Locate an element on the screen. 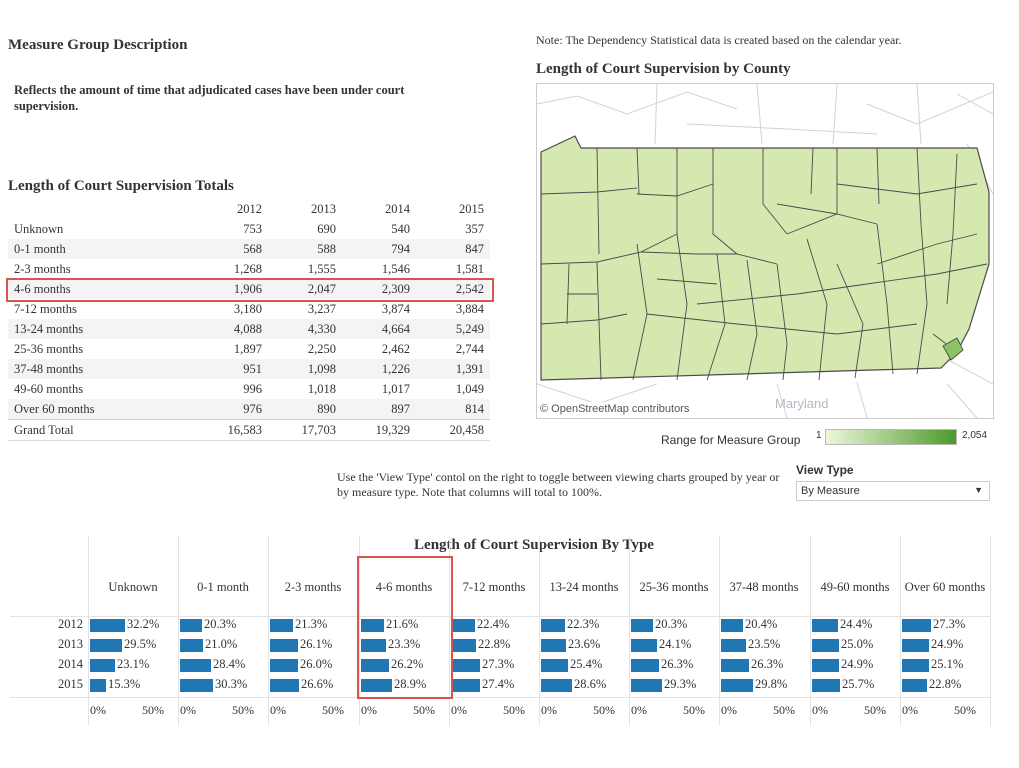 Image resolution: width=1019 pixels, height=768 pixels. bar-value-label: 21.0% is located at coordinates (221, 644).